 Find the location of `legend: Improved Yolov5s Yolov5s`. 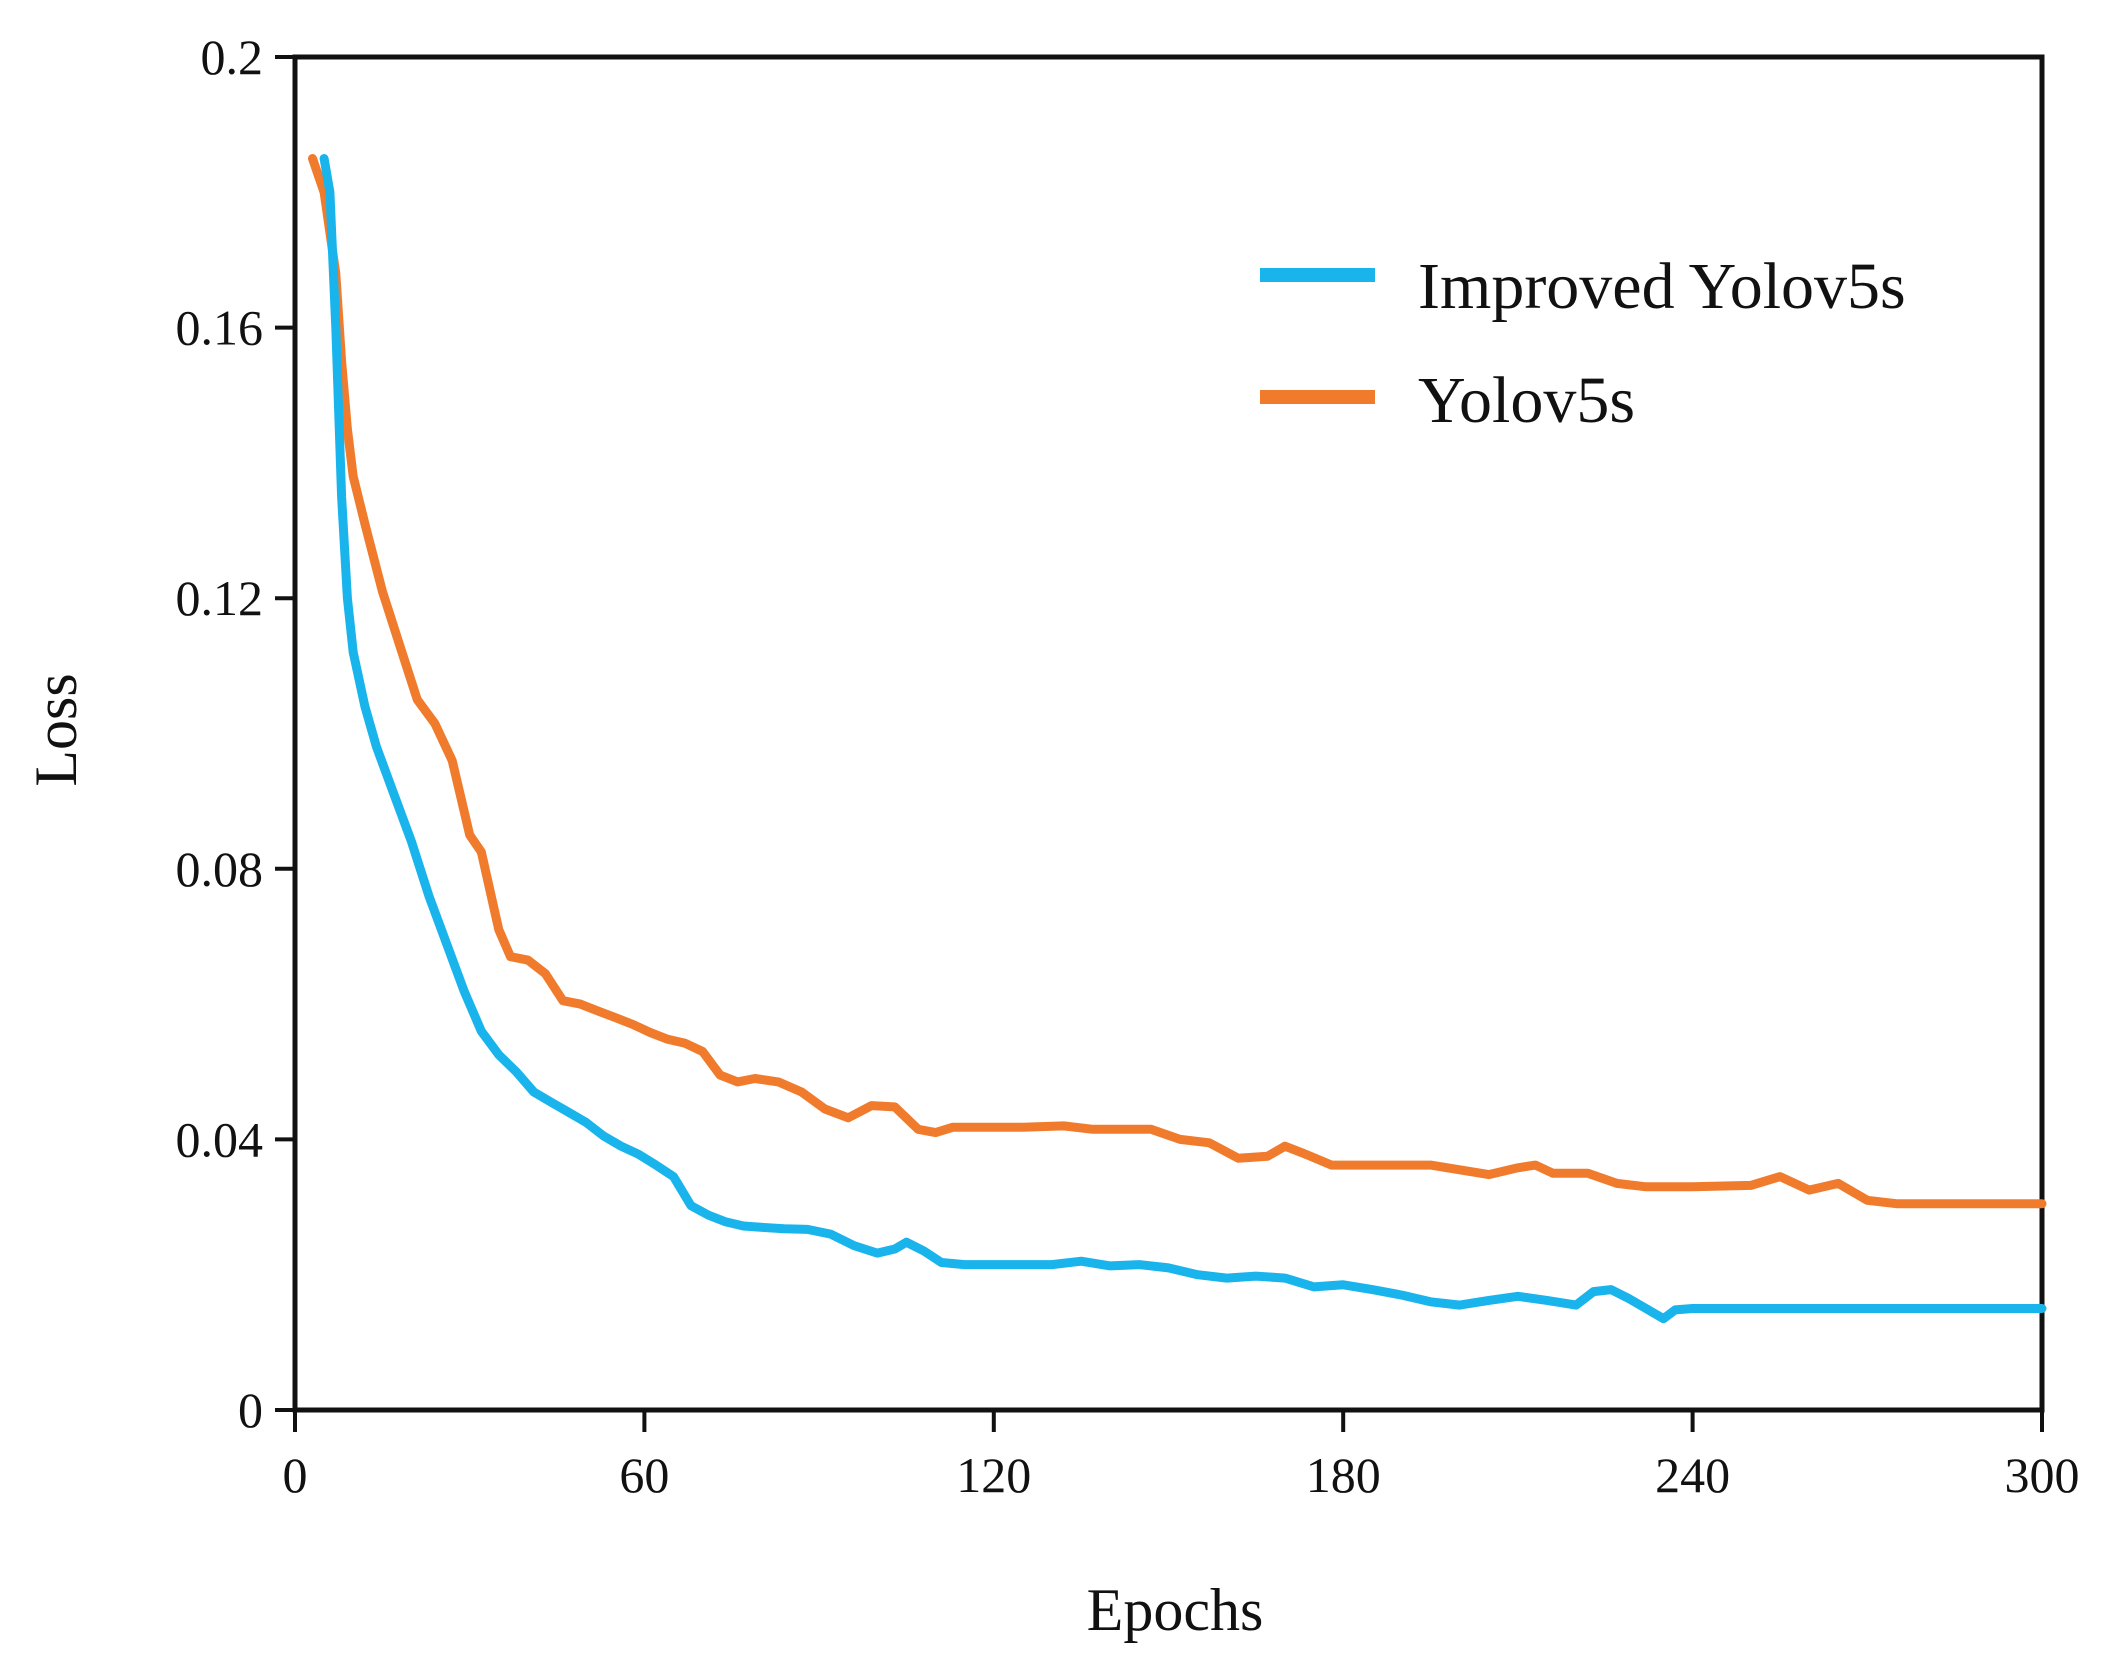

legend: Improved Yolov5s Yolov5s is located at coordinates (1583, 343).